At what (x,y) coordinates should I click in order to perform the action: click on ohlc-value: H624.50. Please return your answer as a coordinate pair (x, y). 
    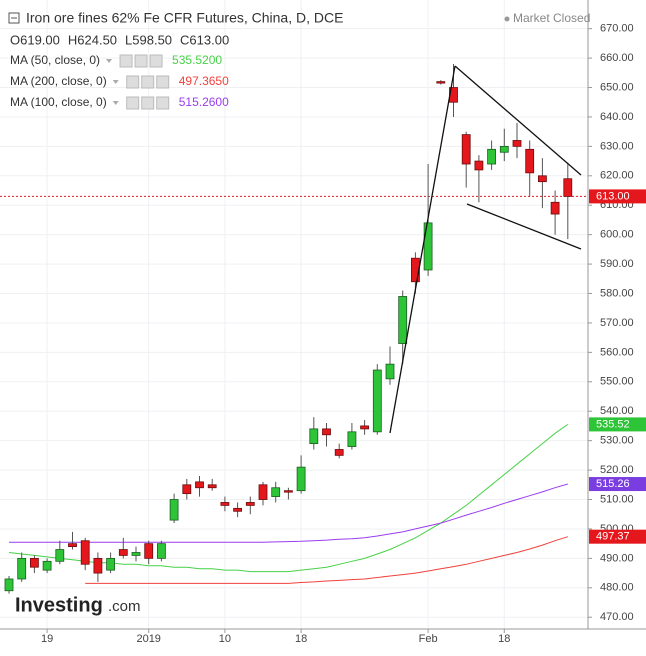
    Looking at the image, I should click on (92, 39).